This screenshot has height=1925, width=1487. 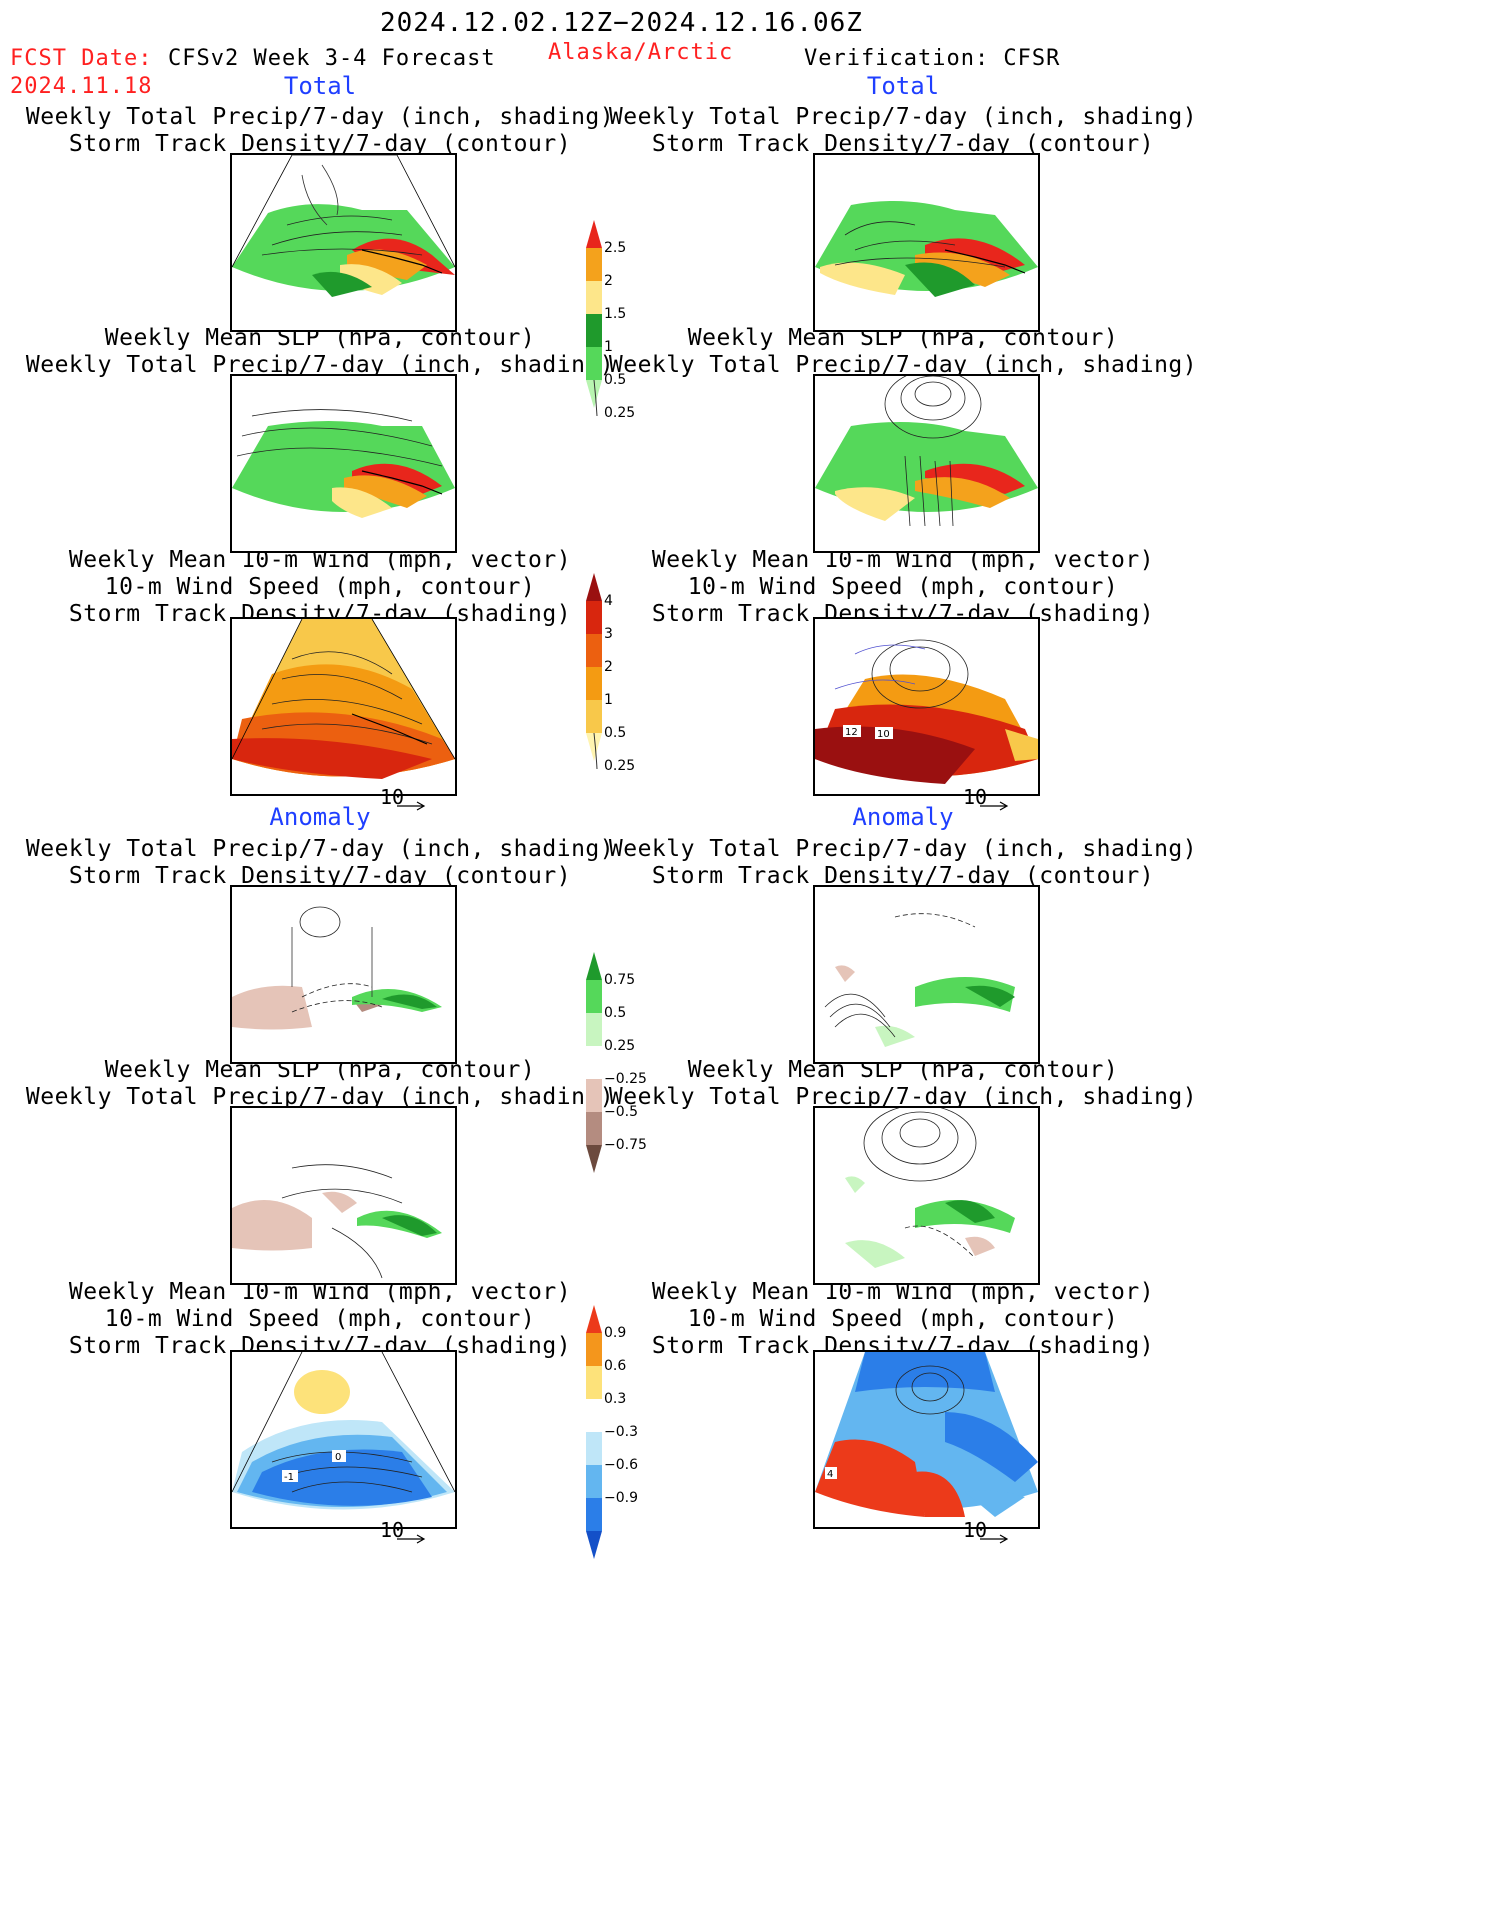 I want to click on map-total-slp-verification, so click(x=926, y=463).